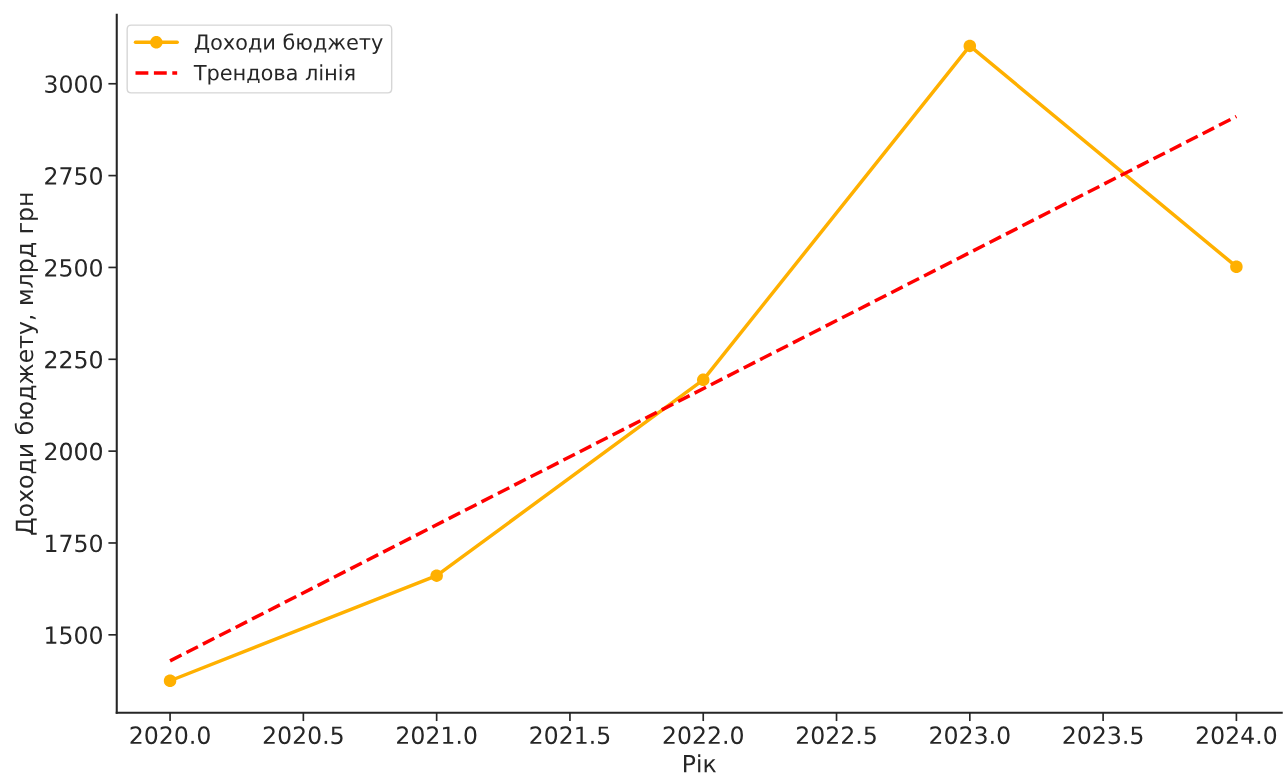 This screenshot has width=1283, height=773. I want to click on x-tick-label: 2021.5, so click(570, 735).